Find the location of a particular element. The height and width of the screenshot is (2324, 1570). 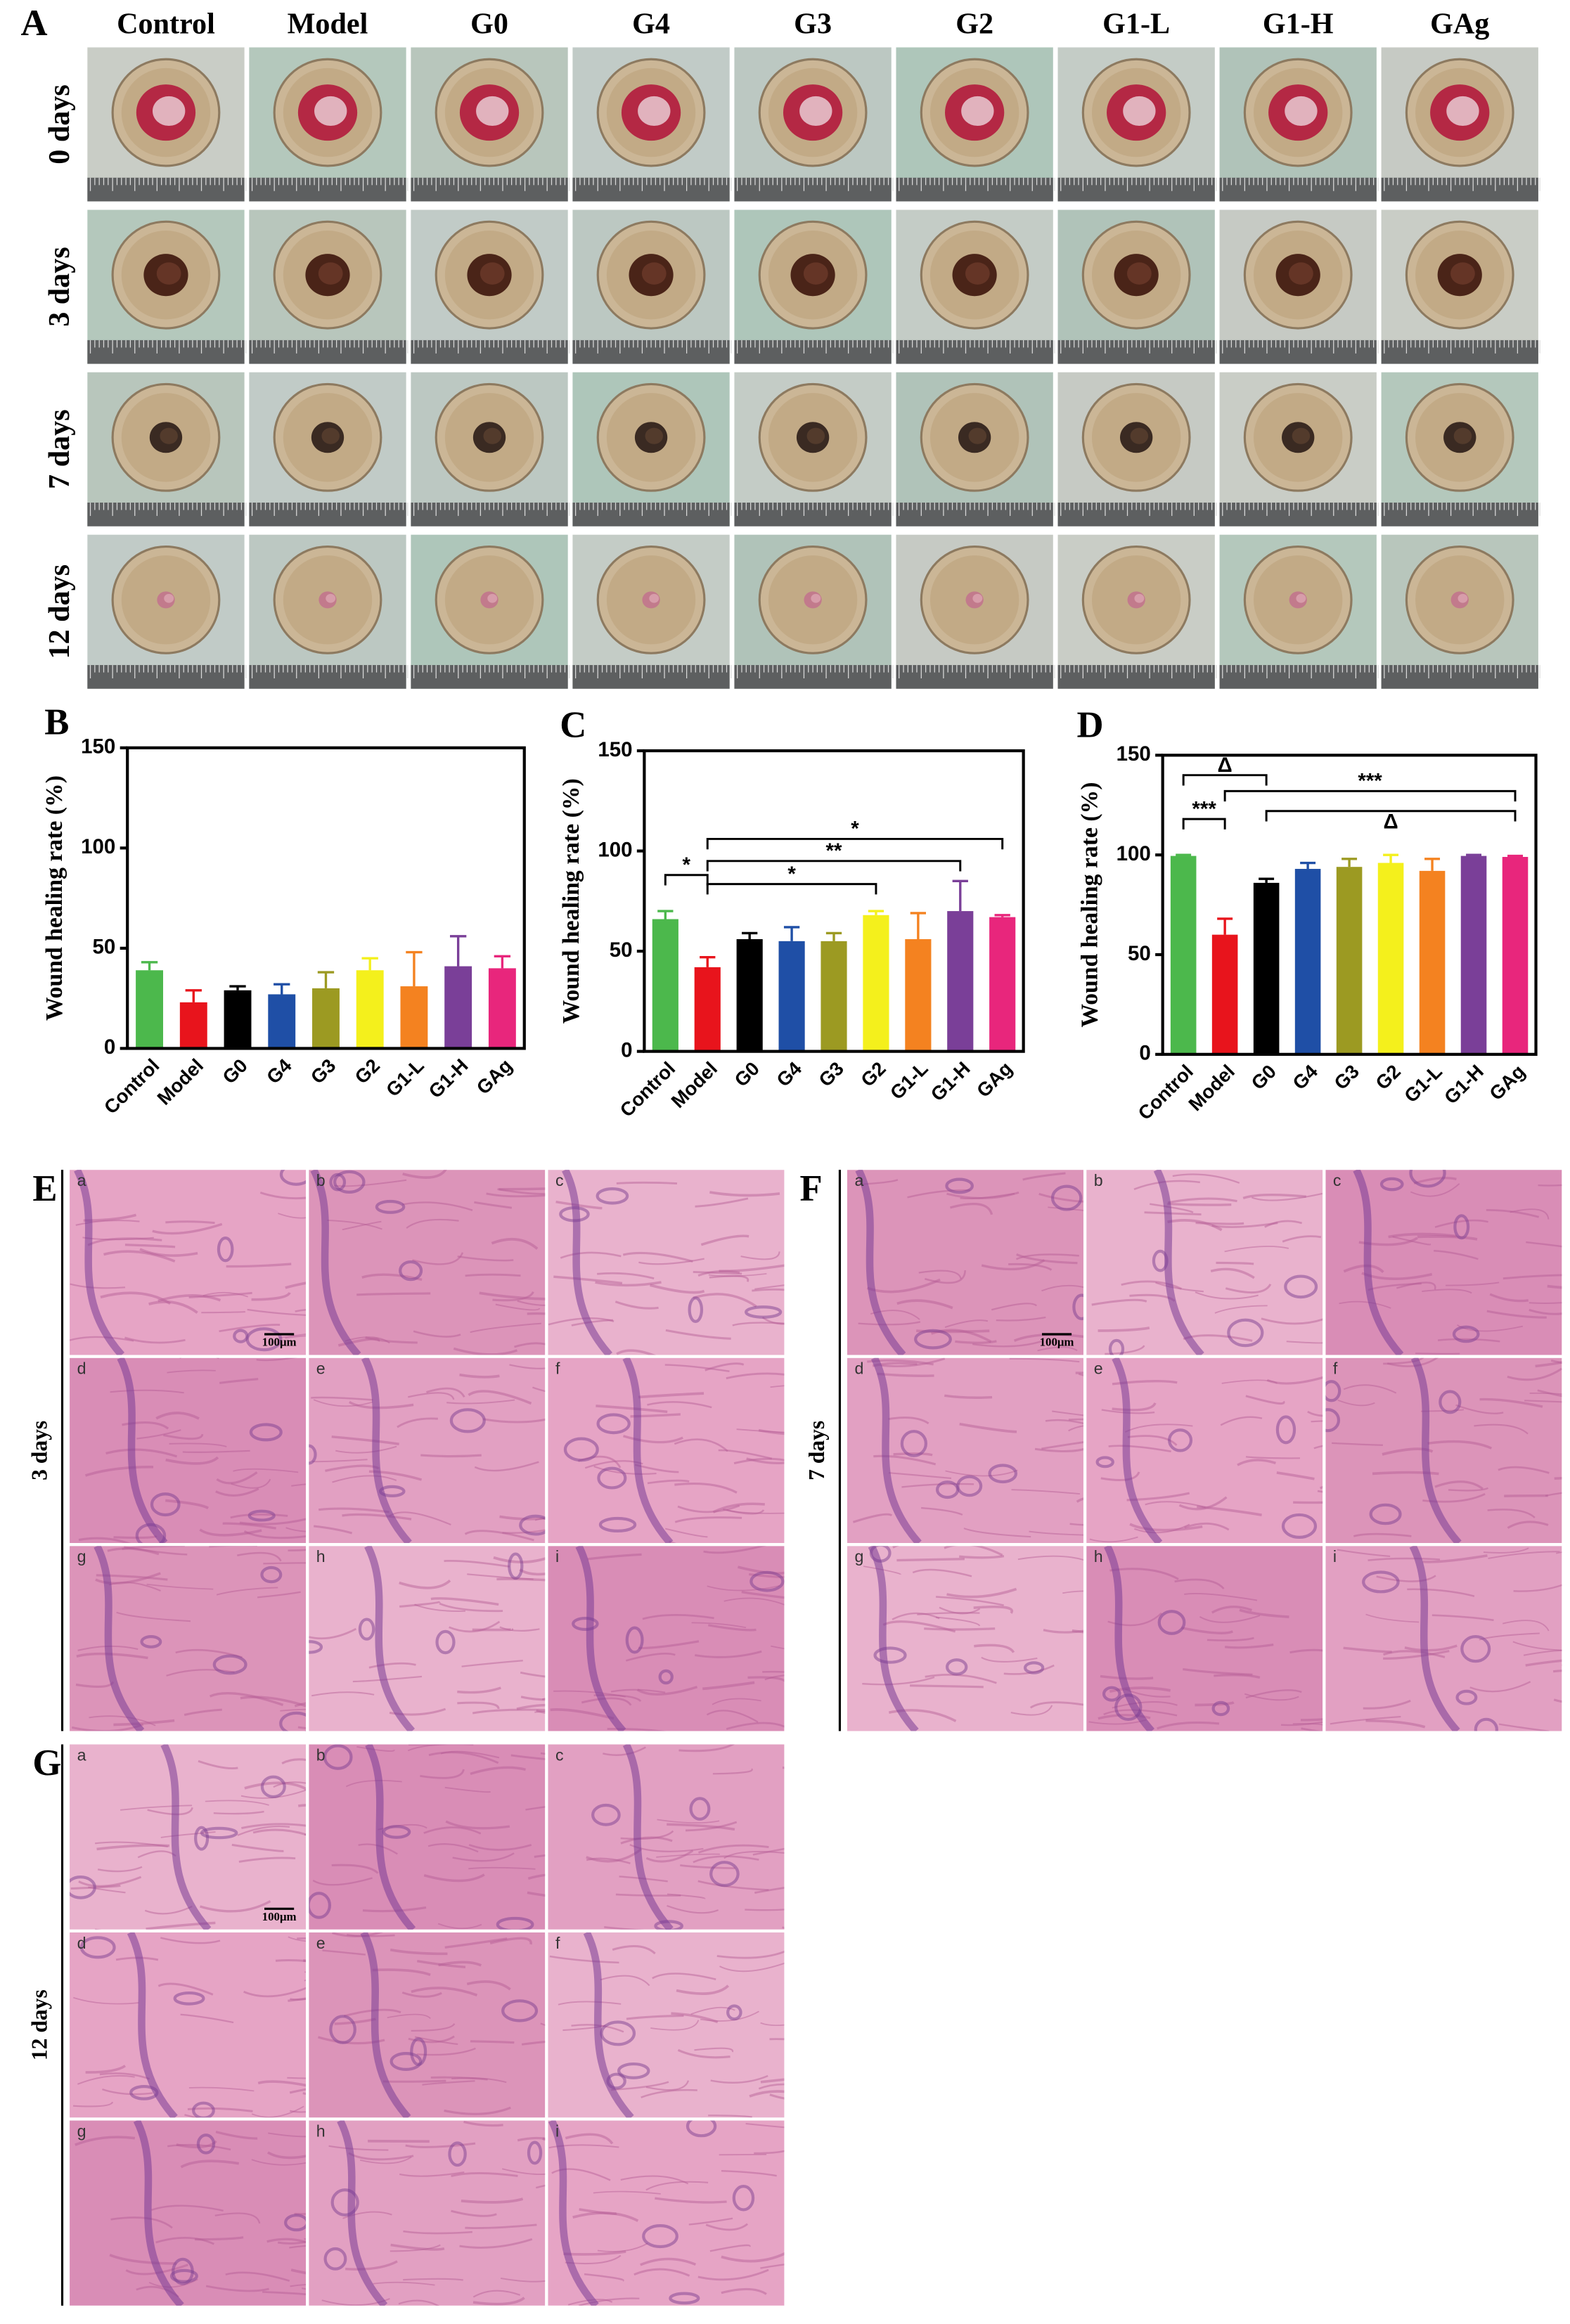

subpanel-label: c is located at coordinates (559, 1180).